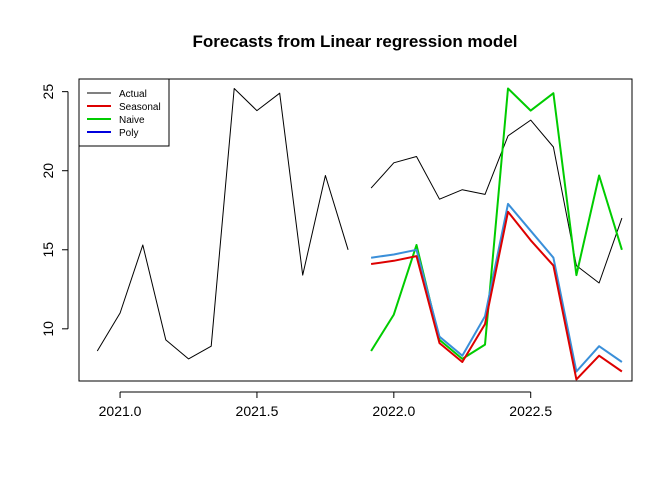 Image resolution: width=672 pixels, height=480 pixels. I want to click on x-axis: 2021.0 2021.5 2022.0 2022.5, so click(325, 405).